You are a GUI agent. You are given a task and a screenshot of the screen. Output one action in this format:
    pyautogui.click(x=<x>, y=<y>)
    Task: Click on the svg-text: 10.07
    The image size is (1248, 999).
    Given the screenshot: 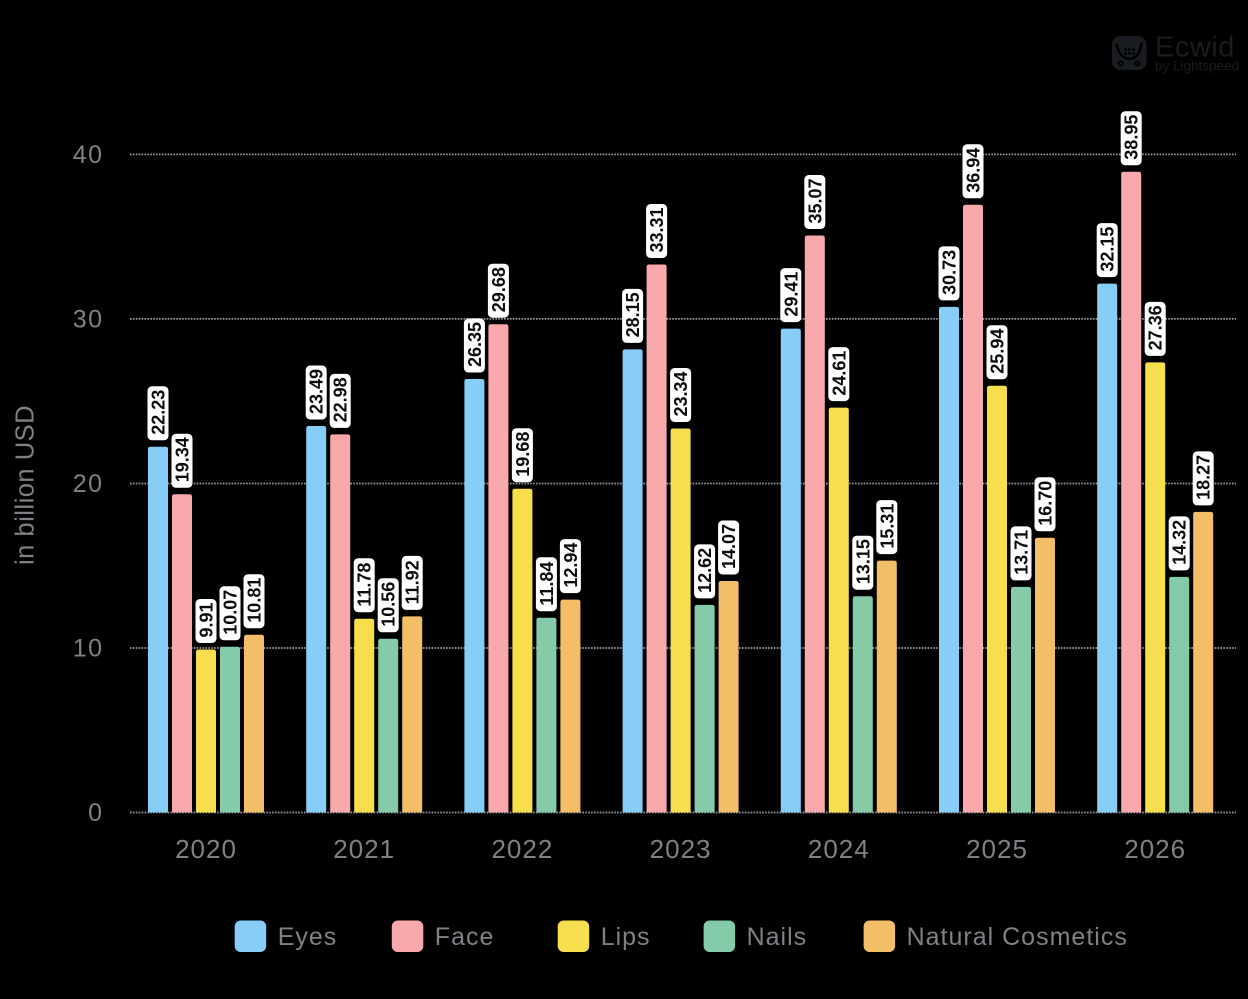 What is the action you would take?
    pyautogui.click(x=231, y=612)
    